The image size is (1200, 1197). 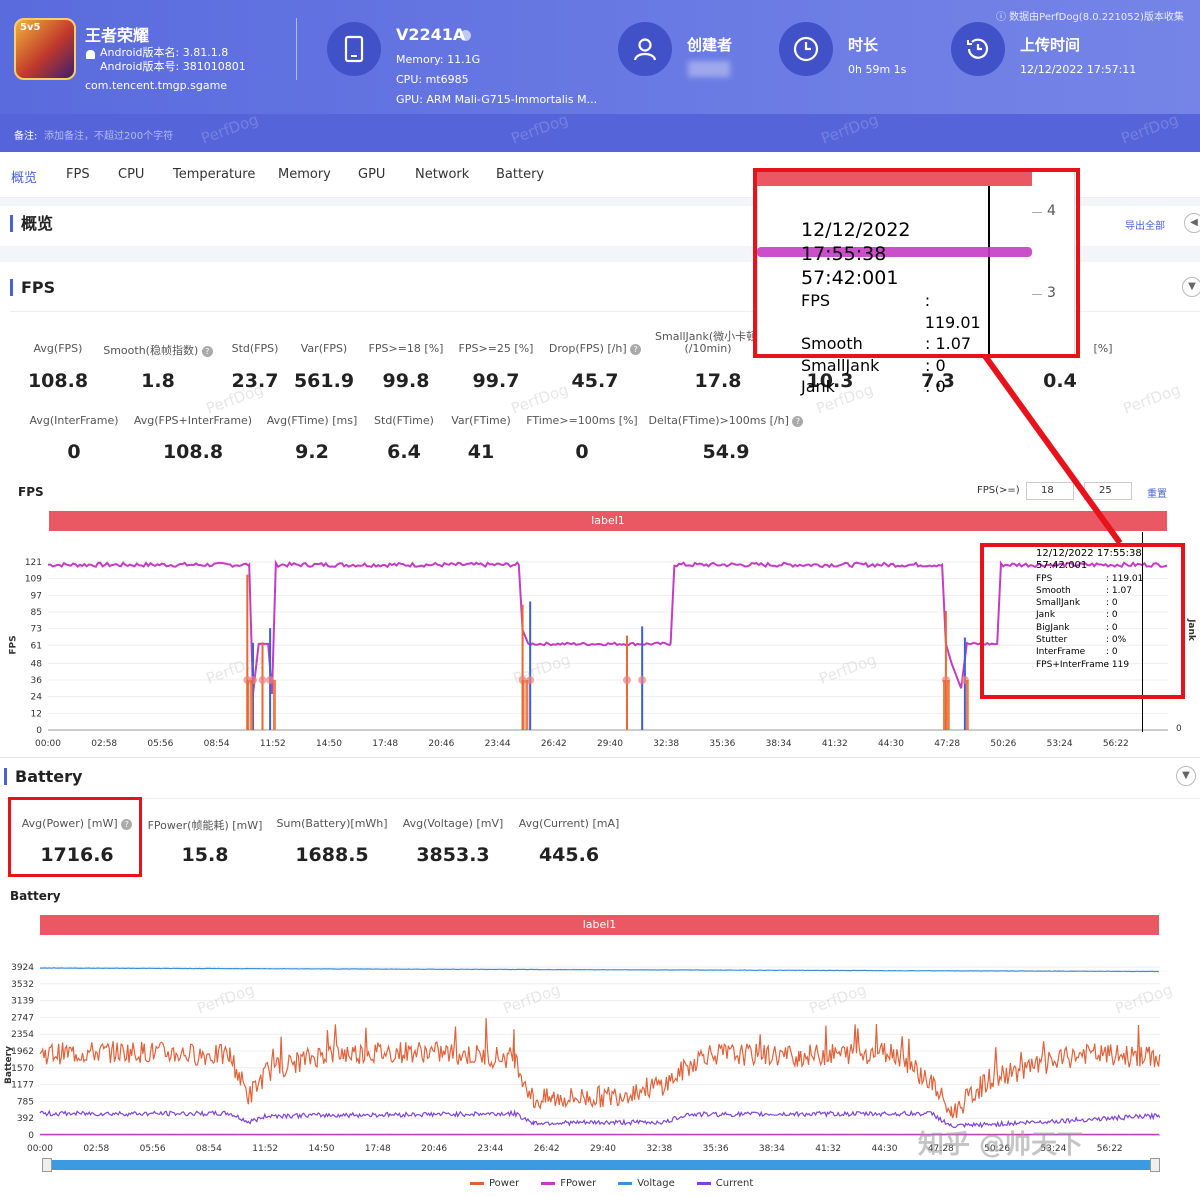 What do you see at coordinates (205, 825) in the screenshot?
I see `metric-label: FPower(帧能耗) [mW]` at bounding box center [205, 825].